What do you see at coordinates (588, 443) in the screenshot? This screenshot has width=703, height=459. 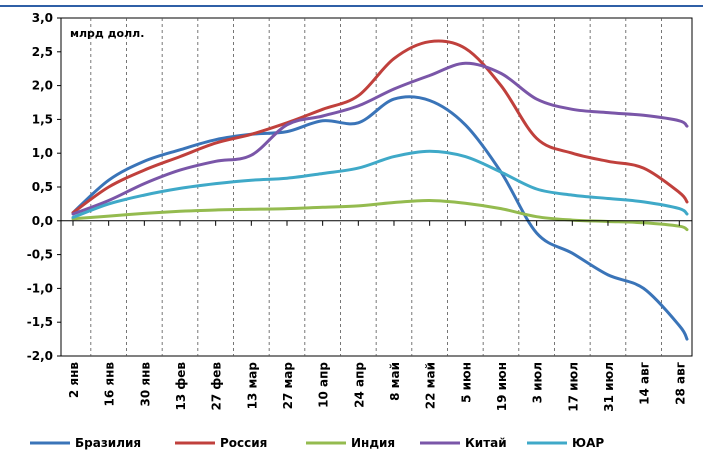 I see `legend-label: ЮАР` at bounding box center [588, 443].